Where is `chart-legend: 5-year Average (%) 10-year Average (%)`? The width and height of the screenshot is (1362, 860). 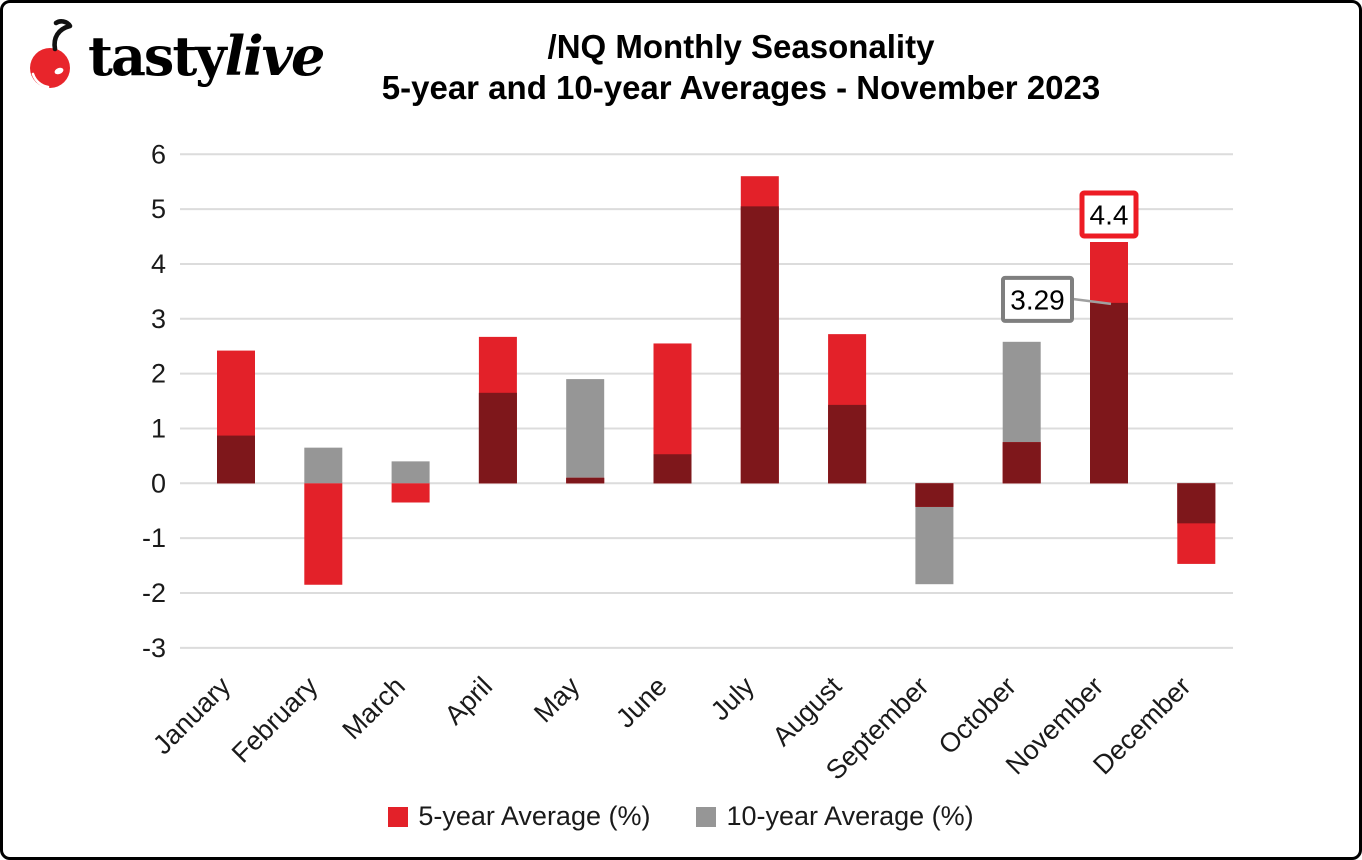
chart-legend: 5-year Average (%) 10-year Average (%) is located at coordinates (681, 816).